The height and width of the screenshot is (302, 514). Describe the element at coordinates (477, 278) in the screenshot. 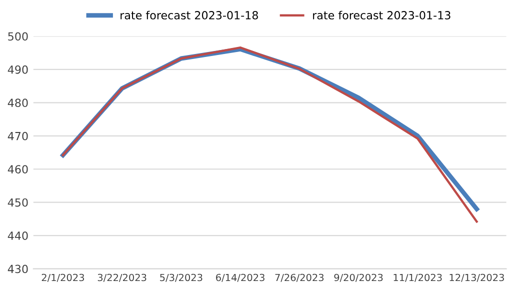

I see `x-tick-label: 12/13/2023` at that location.